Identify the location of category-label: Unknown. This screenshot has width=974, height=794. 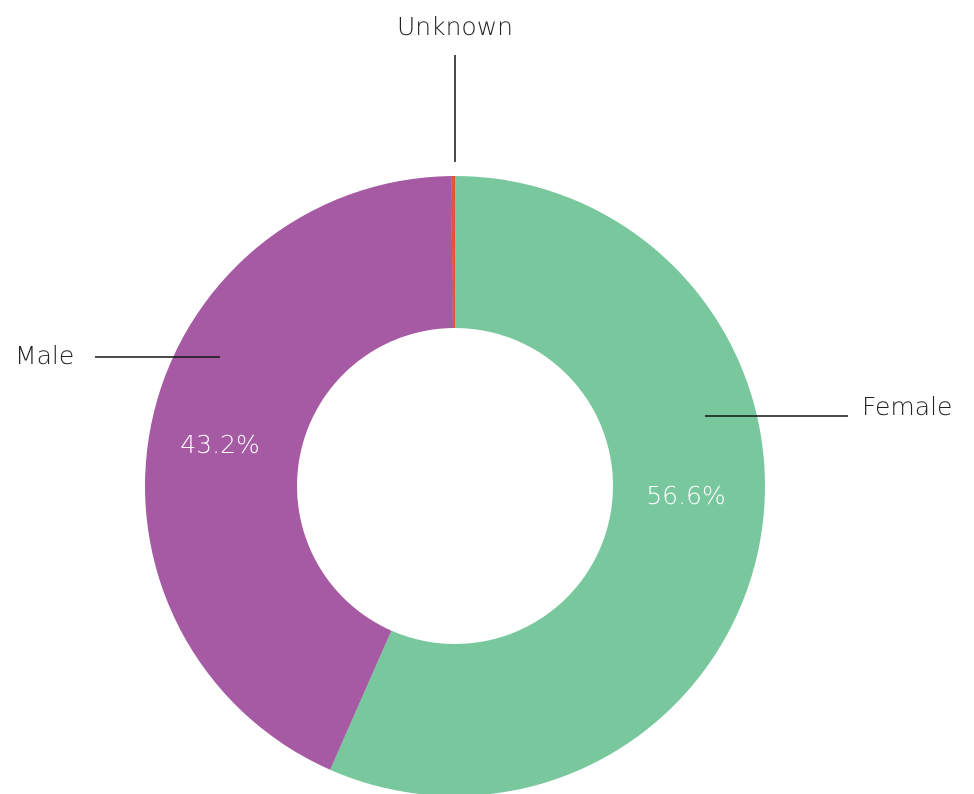
(455, 26).